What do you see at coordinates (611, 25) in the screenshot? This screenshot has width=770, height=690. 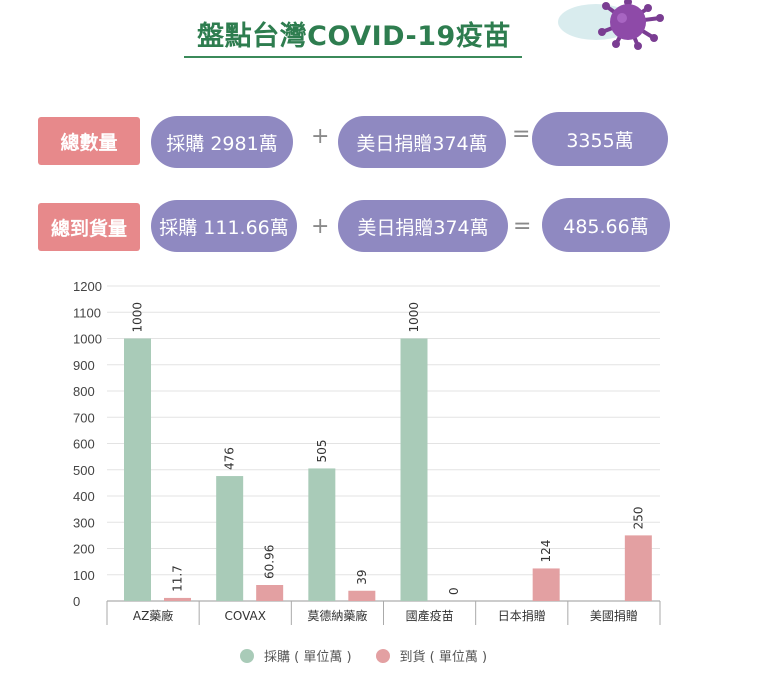 I see `virus-icon` at bounding box center [611, 25].